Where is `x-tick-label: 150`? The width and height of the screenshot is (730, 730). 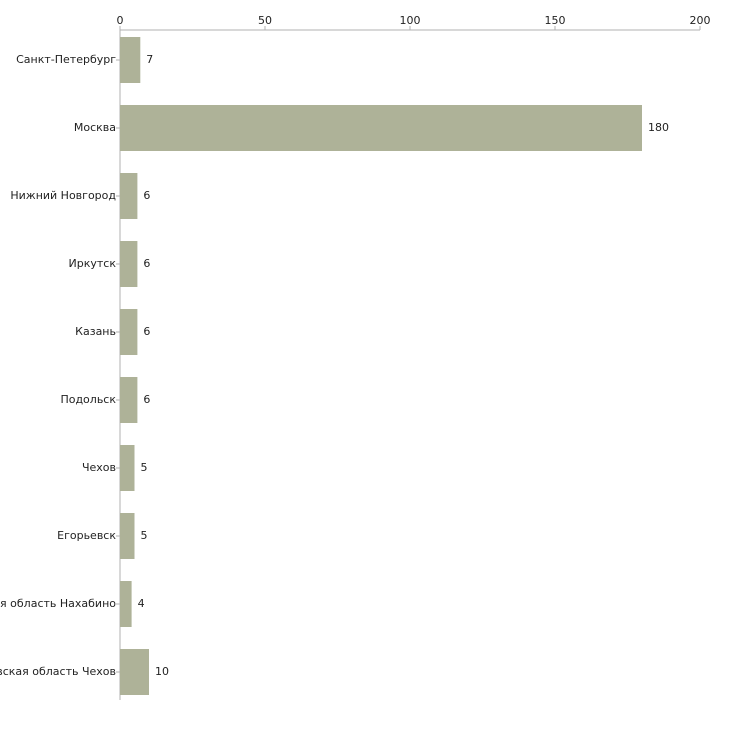 x-tick-label: 150 is located at coordinates (555, 20).